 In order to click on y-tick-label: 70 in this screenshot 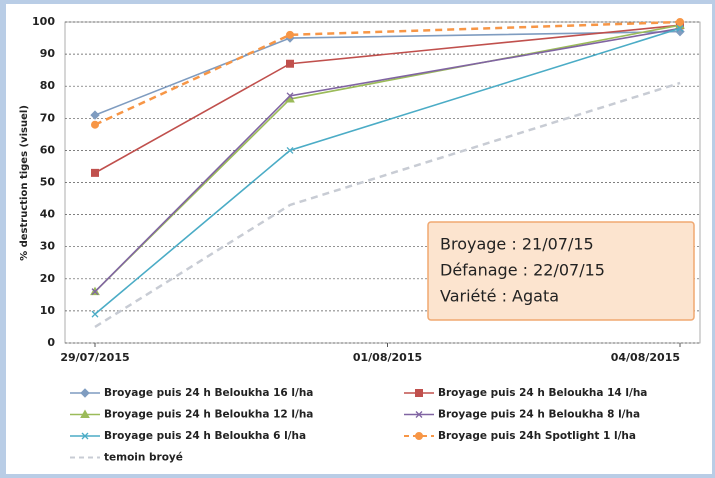, I will do `click(48, 117)`.